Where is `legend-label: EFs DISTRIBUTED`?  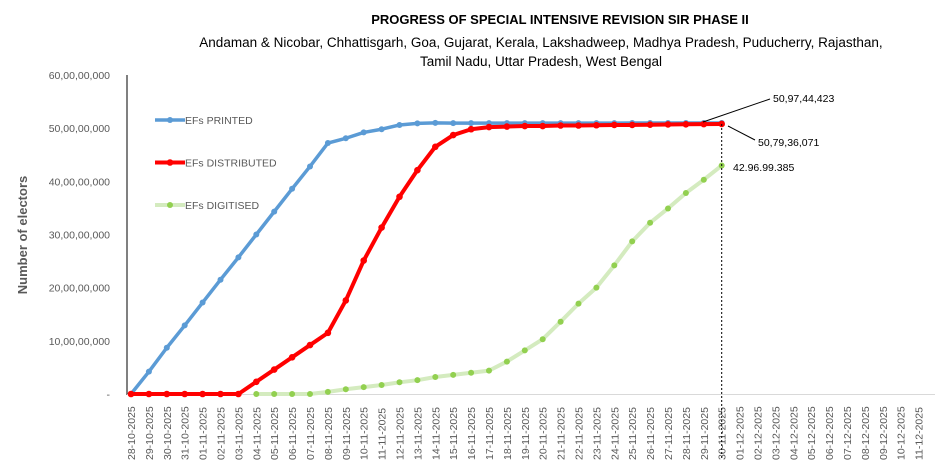
legend-label: EFs DISTRIBUTED is located at coordinates (231, 164).